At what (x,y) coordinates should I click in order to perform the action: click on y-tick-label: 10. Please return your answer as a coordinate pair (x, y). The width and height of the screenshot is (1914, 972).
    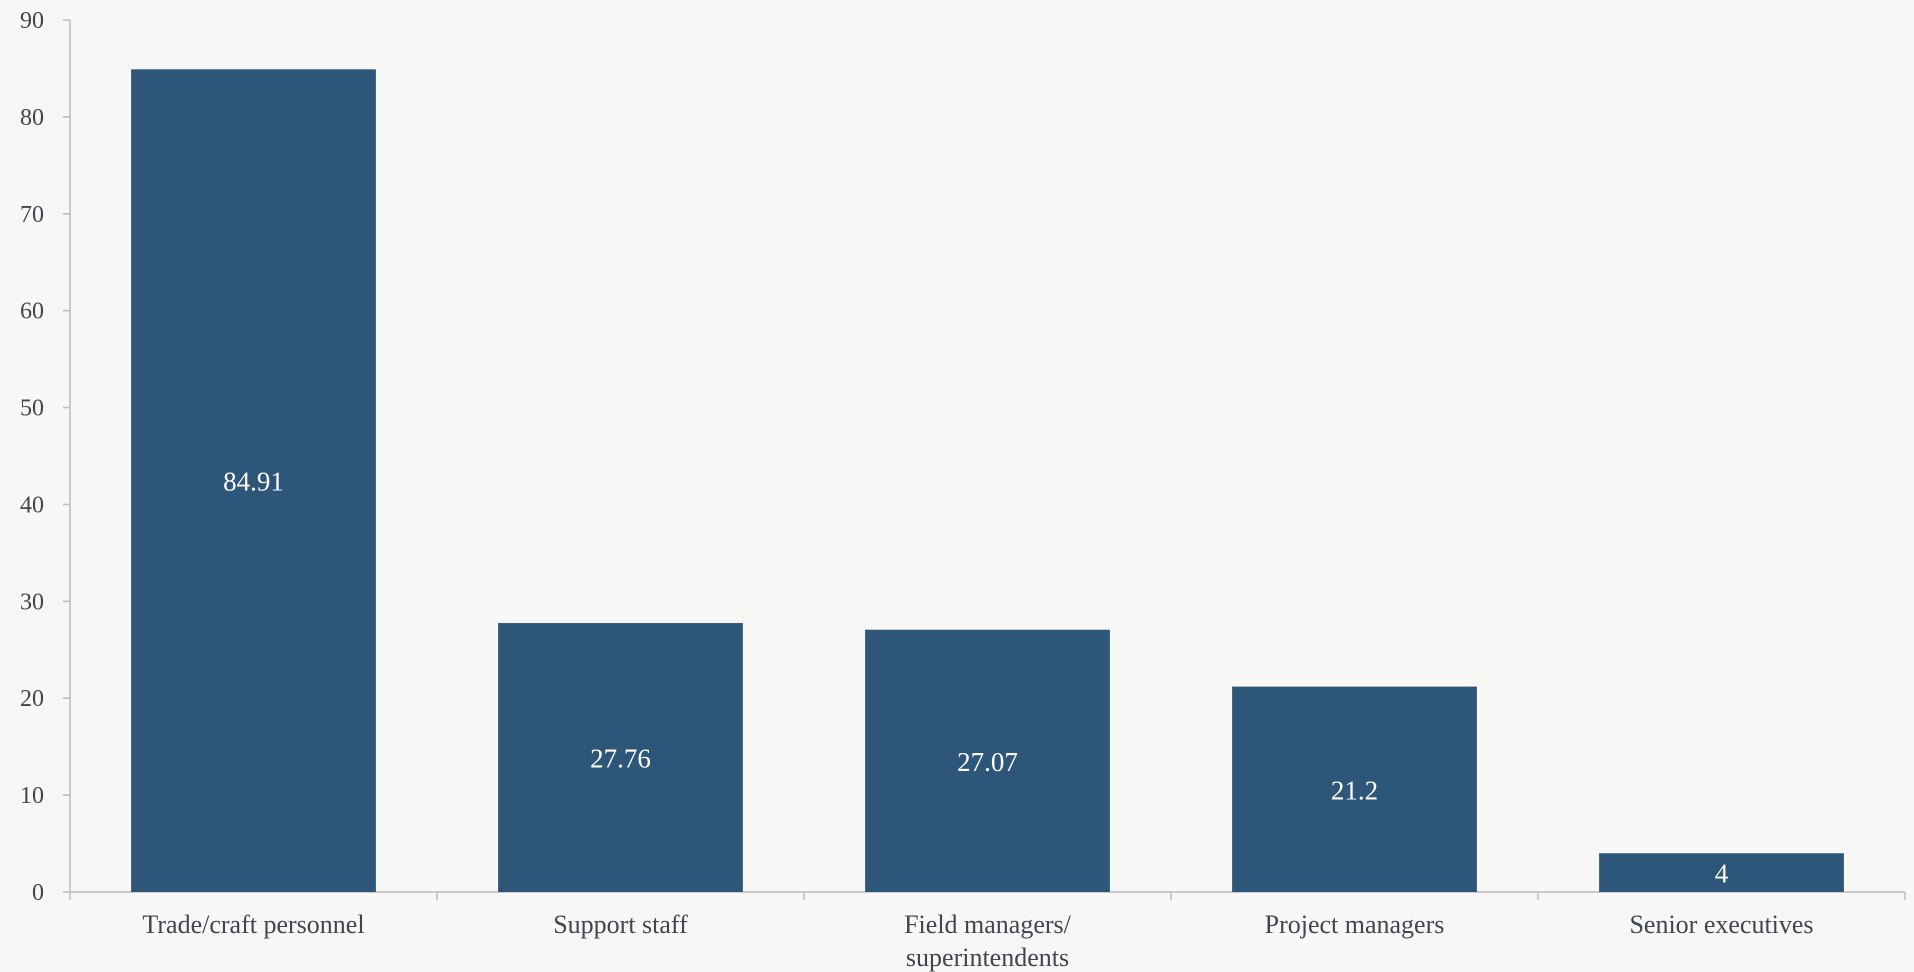
    Looking at the image, I should click on (32, 796).